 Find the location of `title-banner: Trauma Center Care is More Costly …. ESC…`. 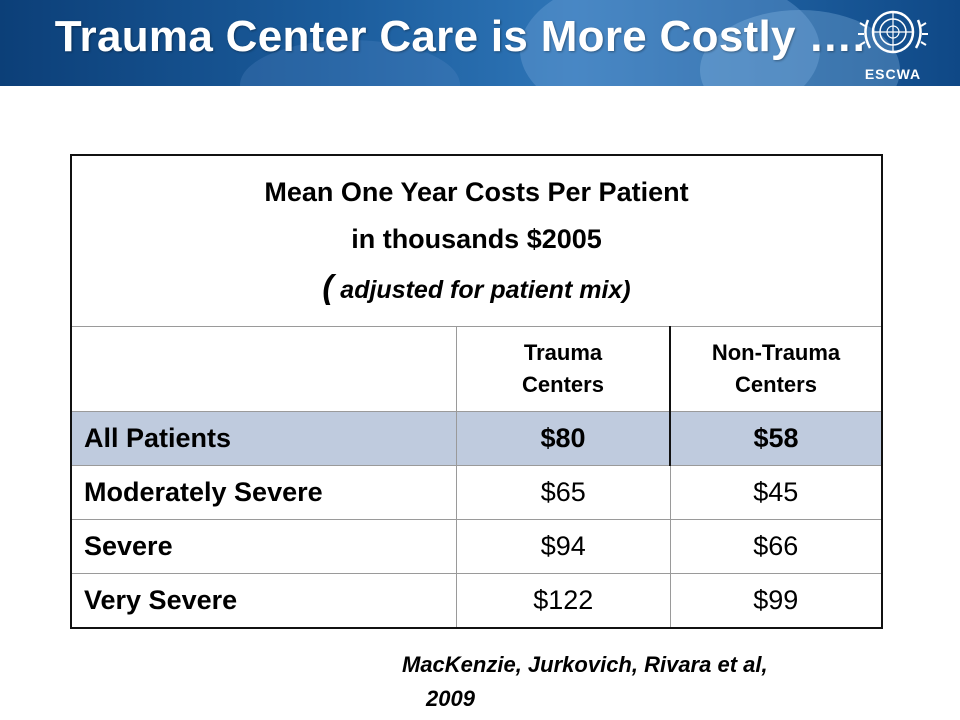

title-banner: Trauma Center Care is More Costly …. ESC… is located at coordinates (480, 43).